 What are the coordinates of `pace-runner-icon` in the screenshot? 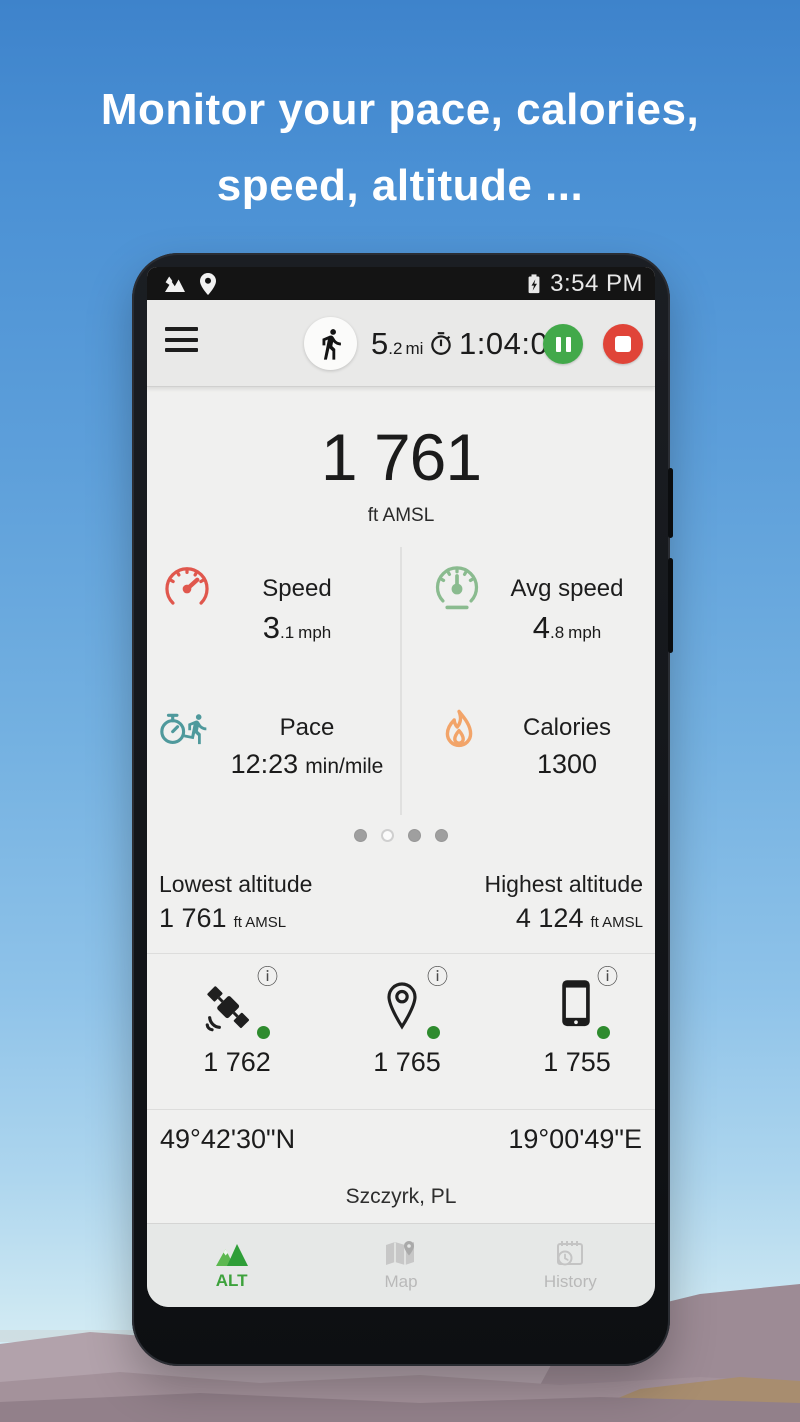 It's located at (183, 729).